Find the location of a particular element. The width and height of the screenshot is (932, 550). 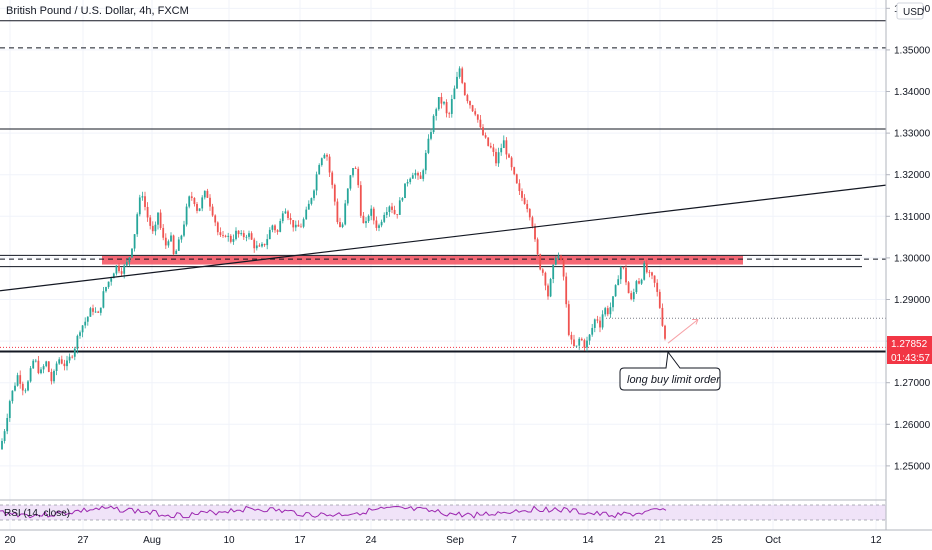

y-tick-label: 1.26000 is located at coordinates (912, 425).